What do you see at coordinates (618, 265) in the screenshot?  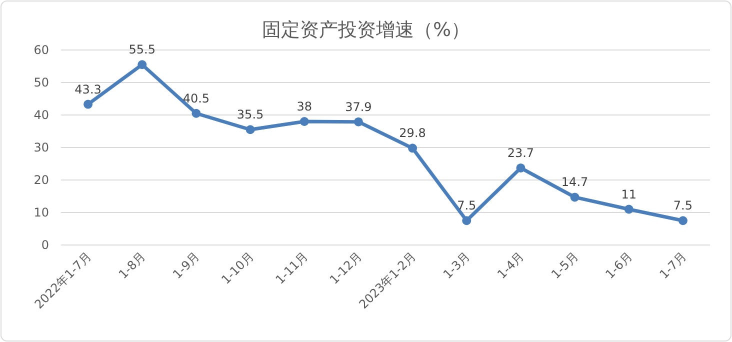 I see `x-tick-label: 1-6月` at bounding box center [618, 265].